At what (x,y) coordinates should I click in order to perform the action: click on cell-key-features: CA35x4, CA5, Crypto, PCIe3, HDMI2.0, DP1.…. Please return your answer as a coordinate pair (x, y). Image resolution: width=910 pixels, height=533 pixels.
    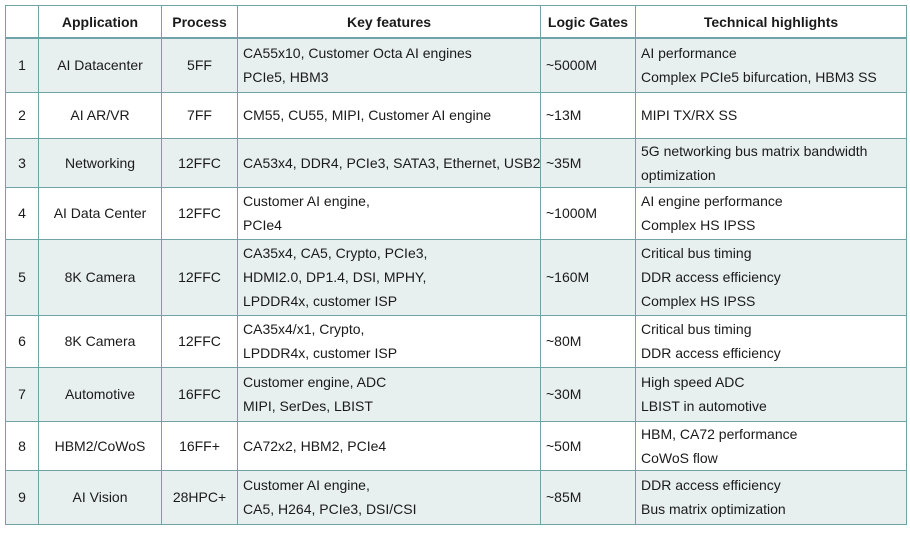
    Looking at the image, I should click on (389, 277).